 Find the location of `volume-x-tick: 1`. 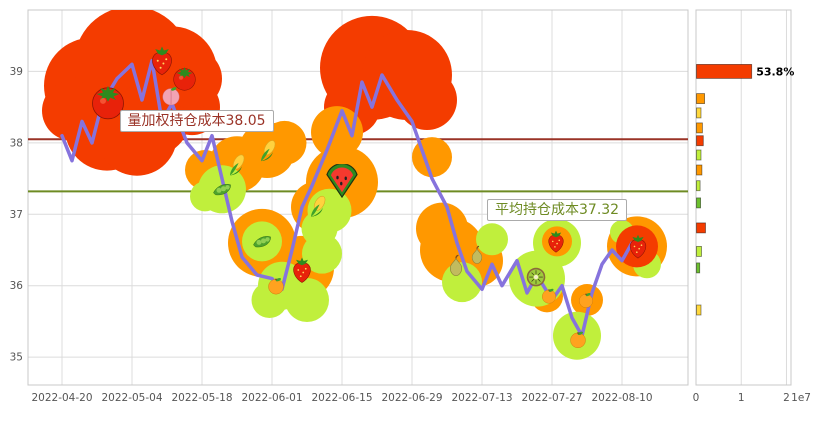

volume-x-tick: 1 is located at coordinates (741, 398).